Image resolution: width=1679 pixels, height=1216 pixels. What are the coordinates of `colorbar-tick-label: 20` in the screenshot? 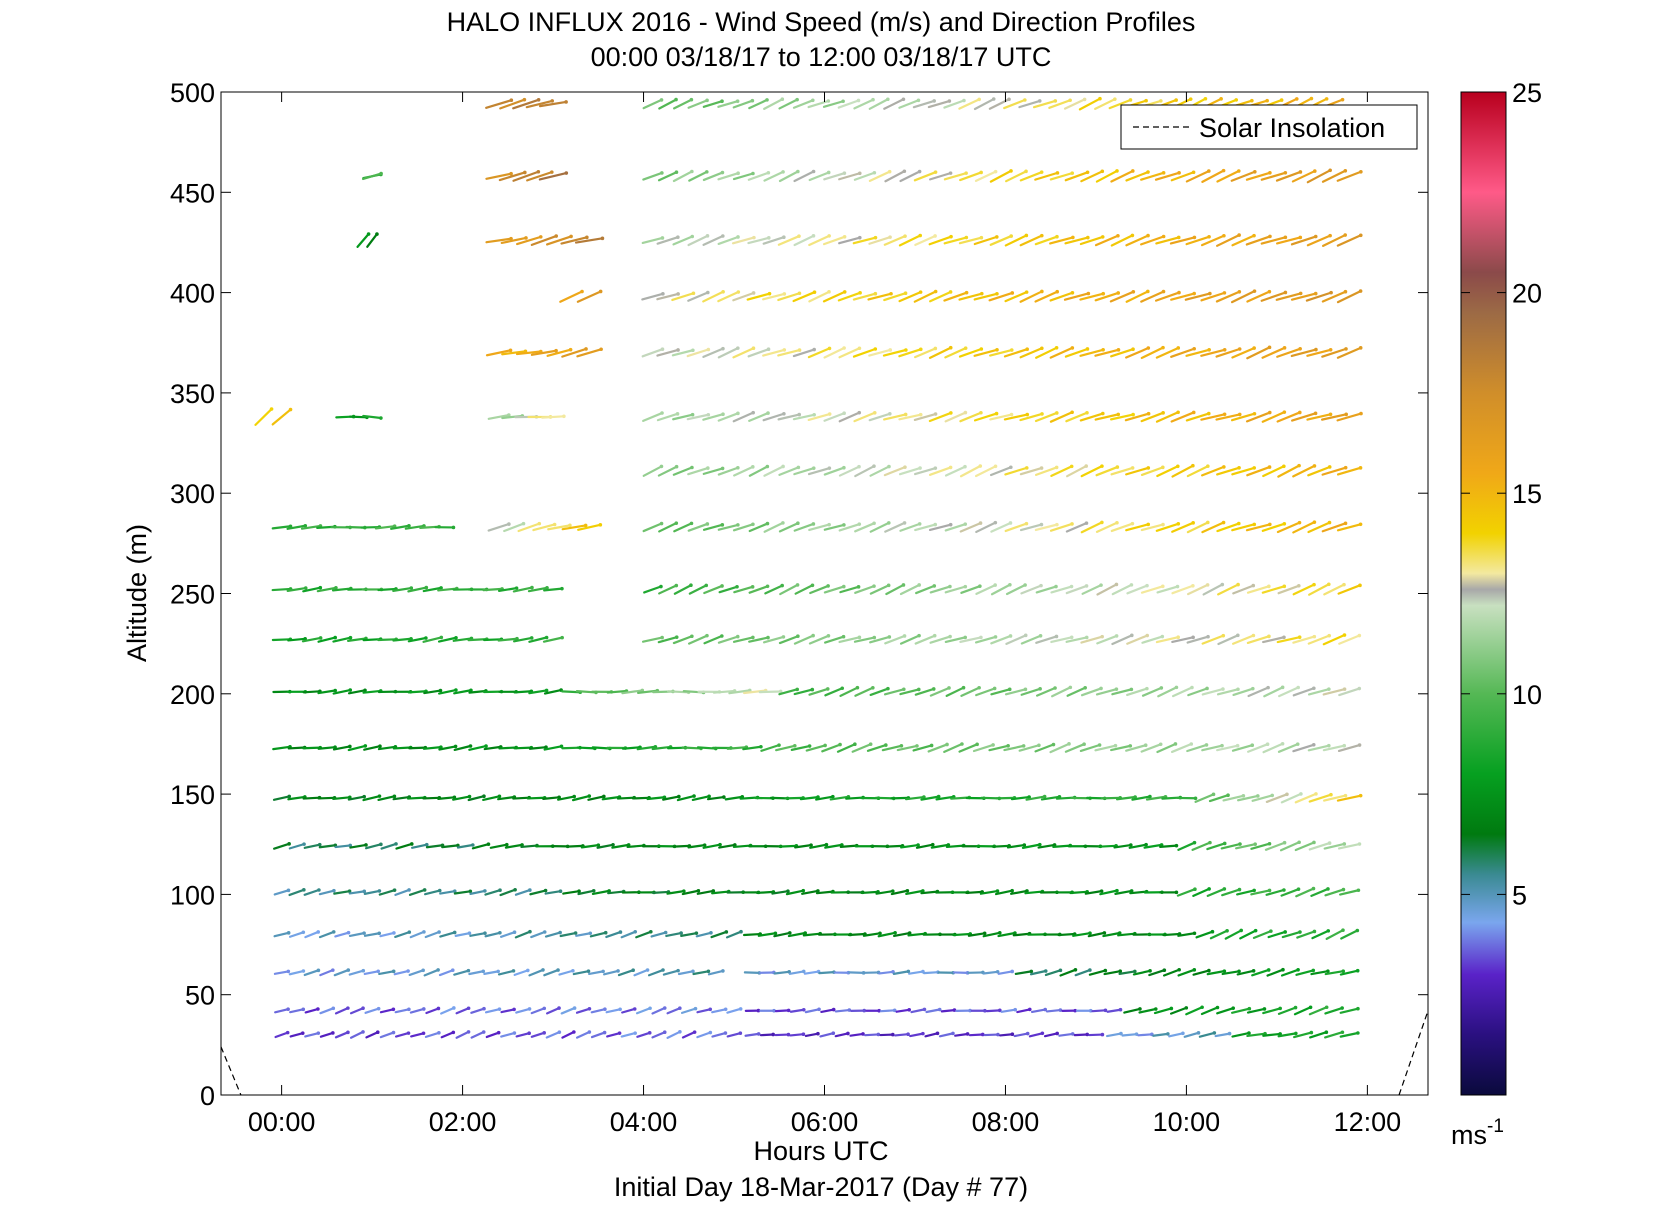 It's located at (1527, 294).